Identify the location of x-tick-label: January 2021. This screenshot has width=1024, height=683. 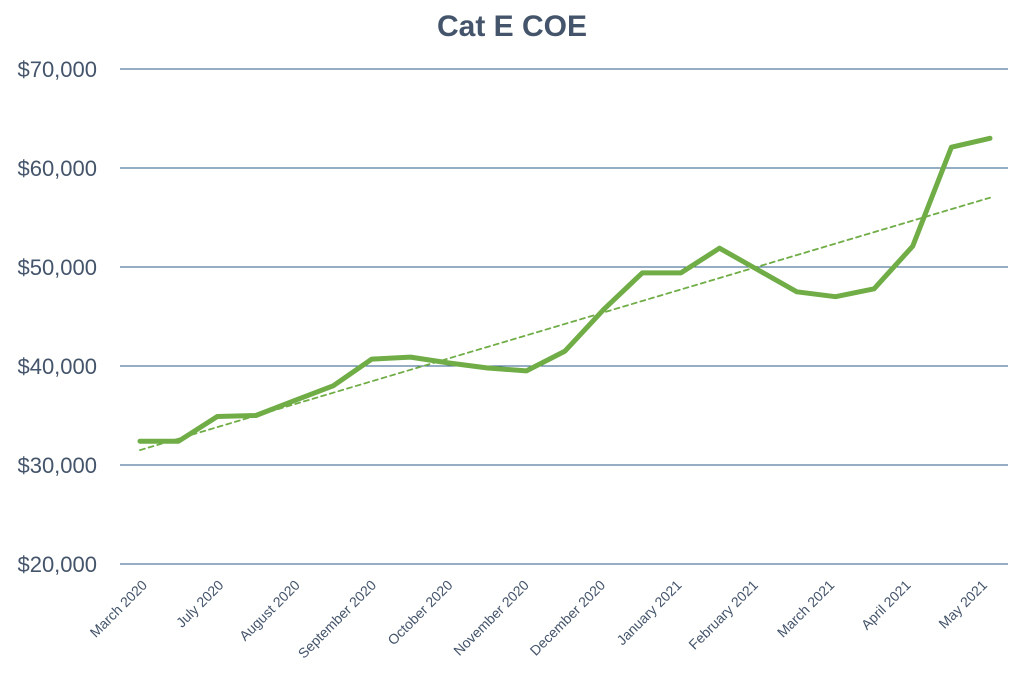
(648, 612).